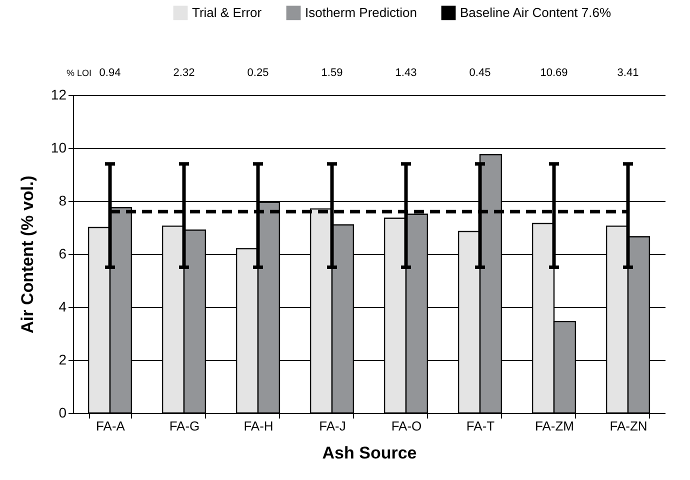 This screenshot has height=480, width=690. I want to click on x-tick-label: FA-H, so click(259, 426).